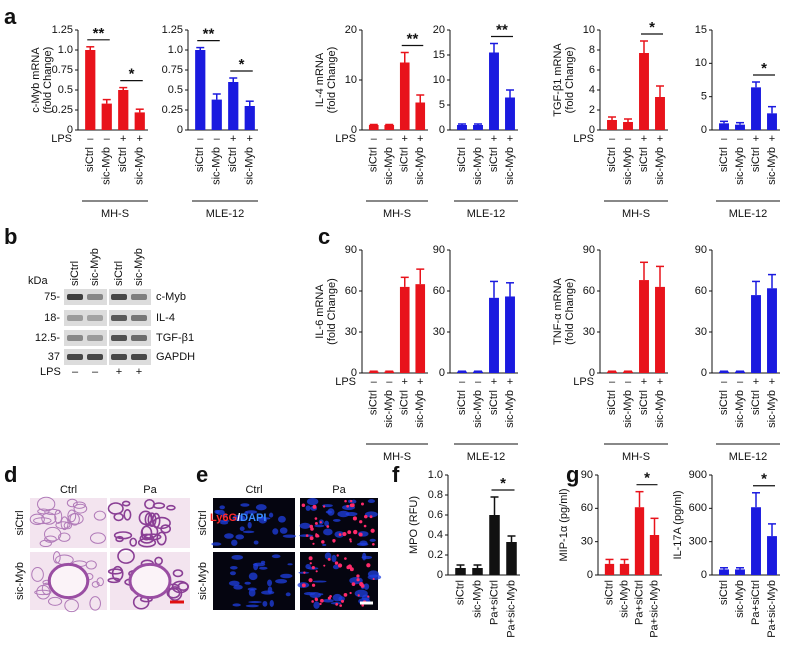 The image size is (800, 651). I want to click on y-tick-label: 0.5, so click(175, 90).